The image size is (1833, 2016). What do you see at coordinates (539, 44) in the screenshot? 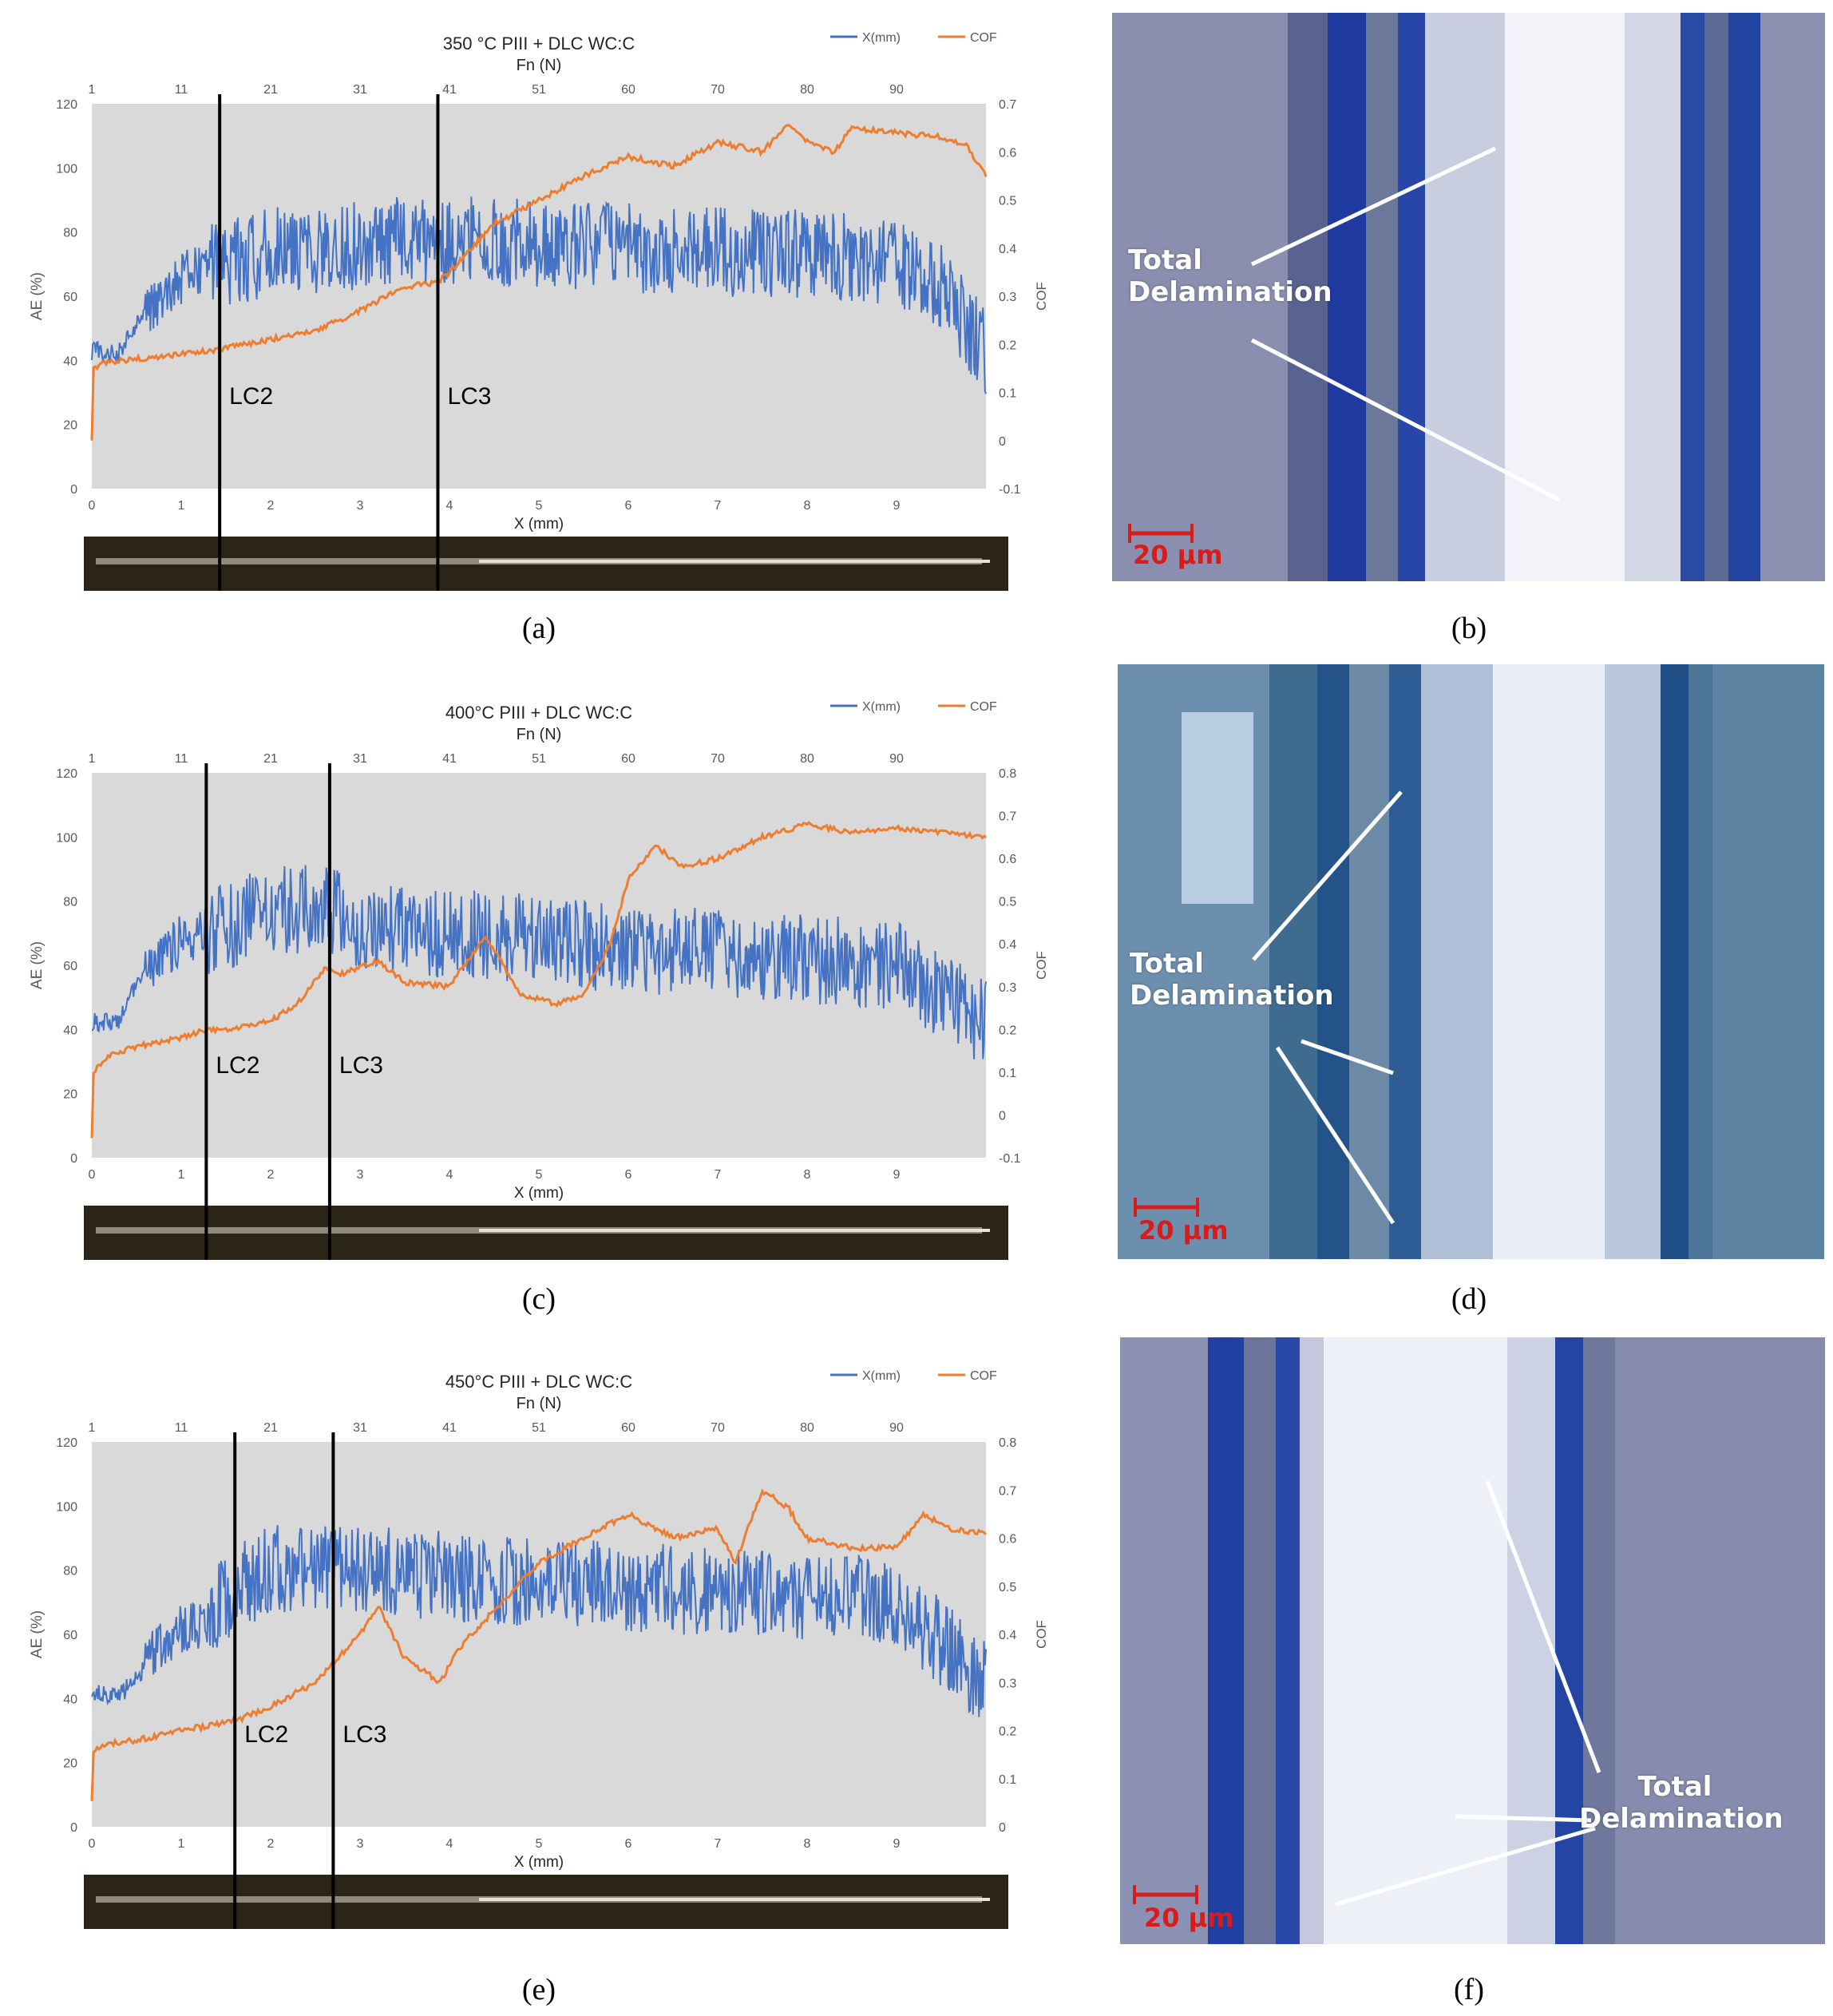
I see `chart-title: 350 °C PIII + DLC WC:C` at bounding box center [539, 44].